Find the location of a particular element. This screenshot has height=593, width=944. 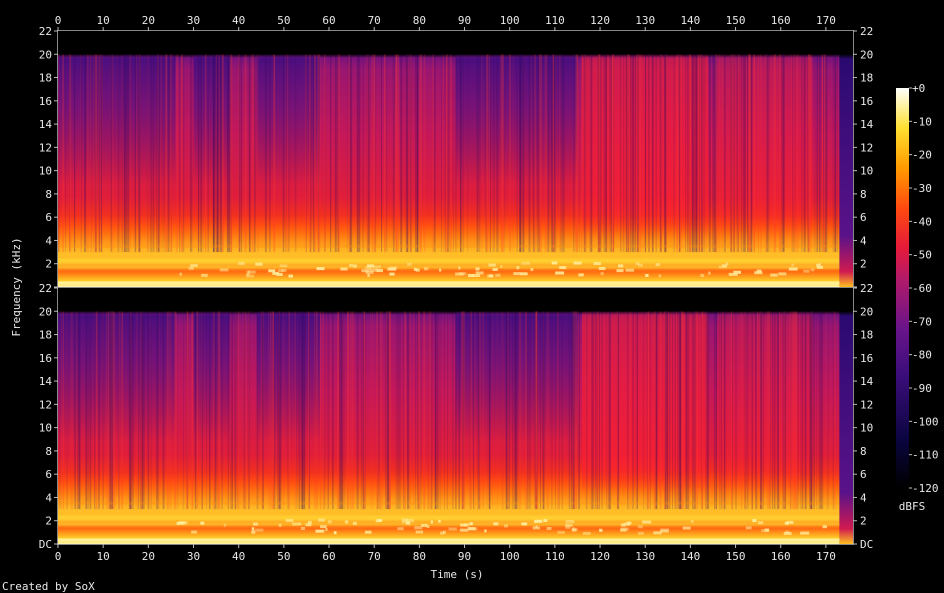

x-axis-label: Time (s) is located at coordinates (457, 574).